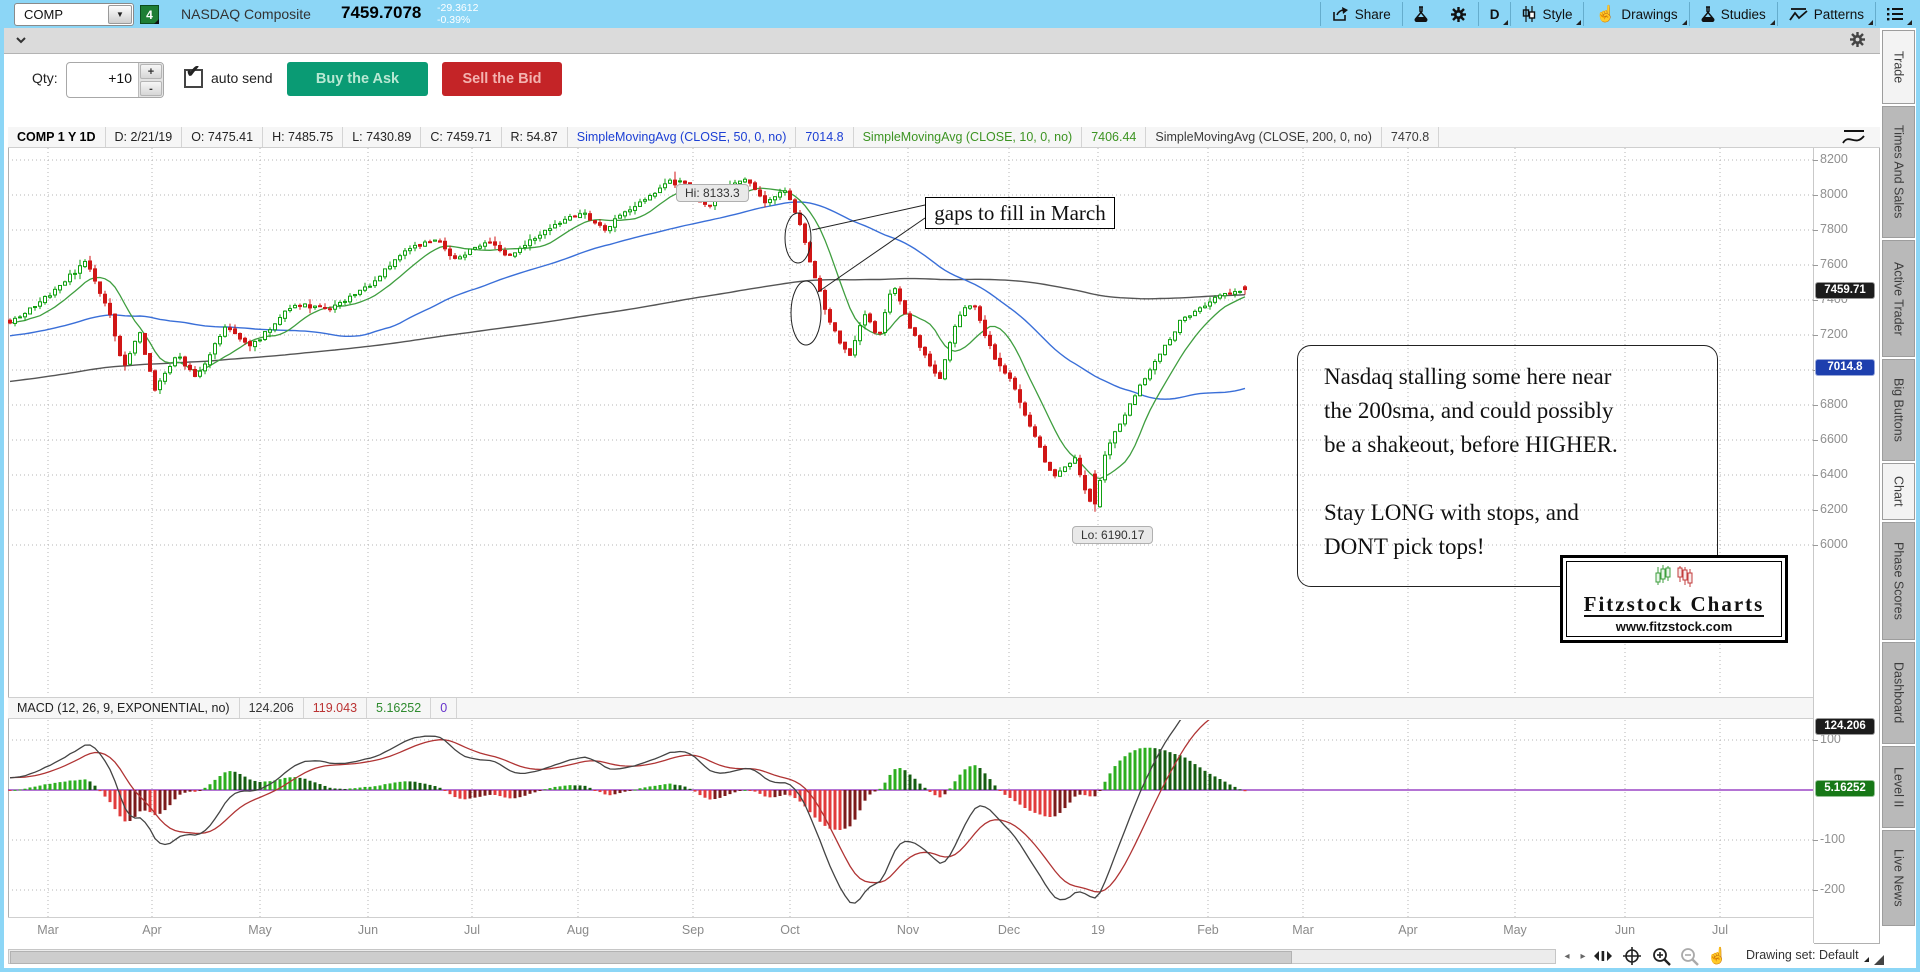 The height and width of the screenshot is (972, 1920). Describe the element at coordinates (21, 40) in the screenshot. I see `collapse-chevron-icon` at that location.